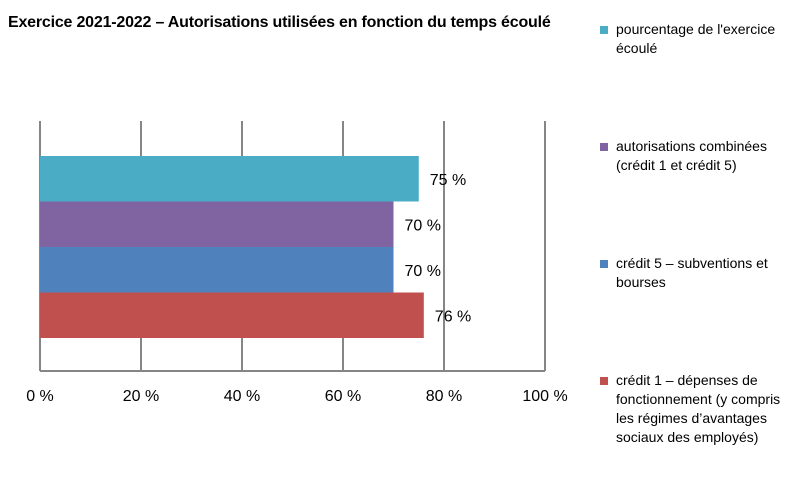 The width and height of the screenshot is (800, 500). What do you see at coordinates (242, 396) in the screenshot?
I see `x-tick-label: 40 %` at bounding box center [242, 396].